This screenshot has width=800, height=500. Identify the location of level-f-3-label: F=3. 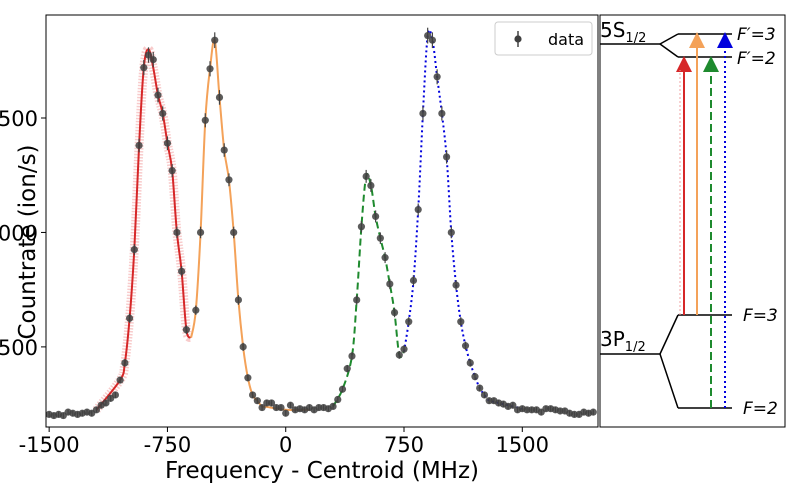
(760, 316).